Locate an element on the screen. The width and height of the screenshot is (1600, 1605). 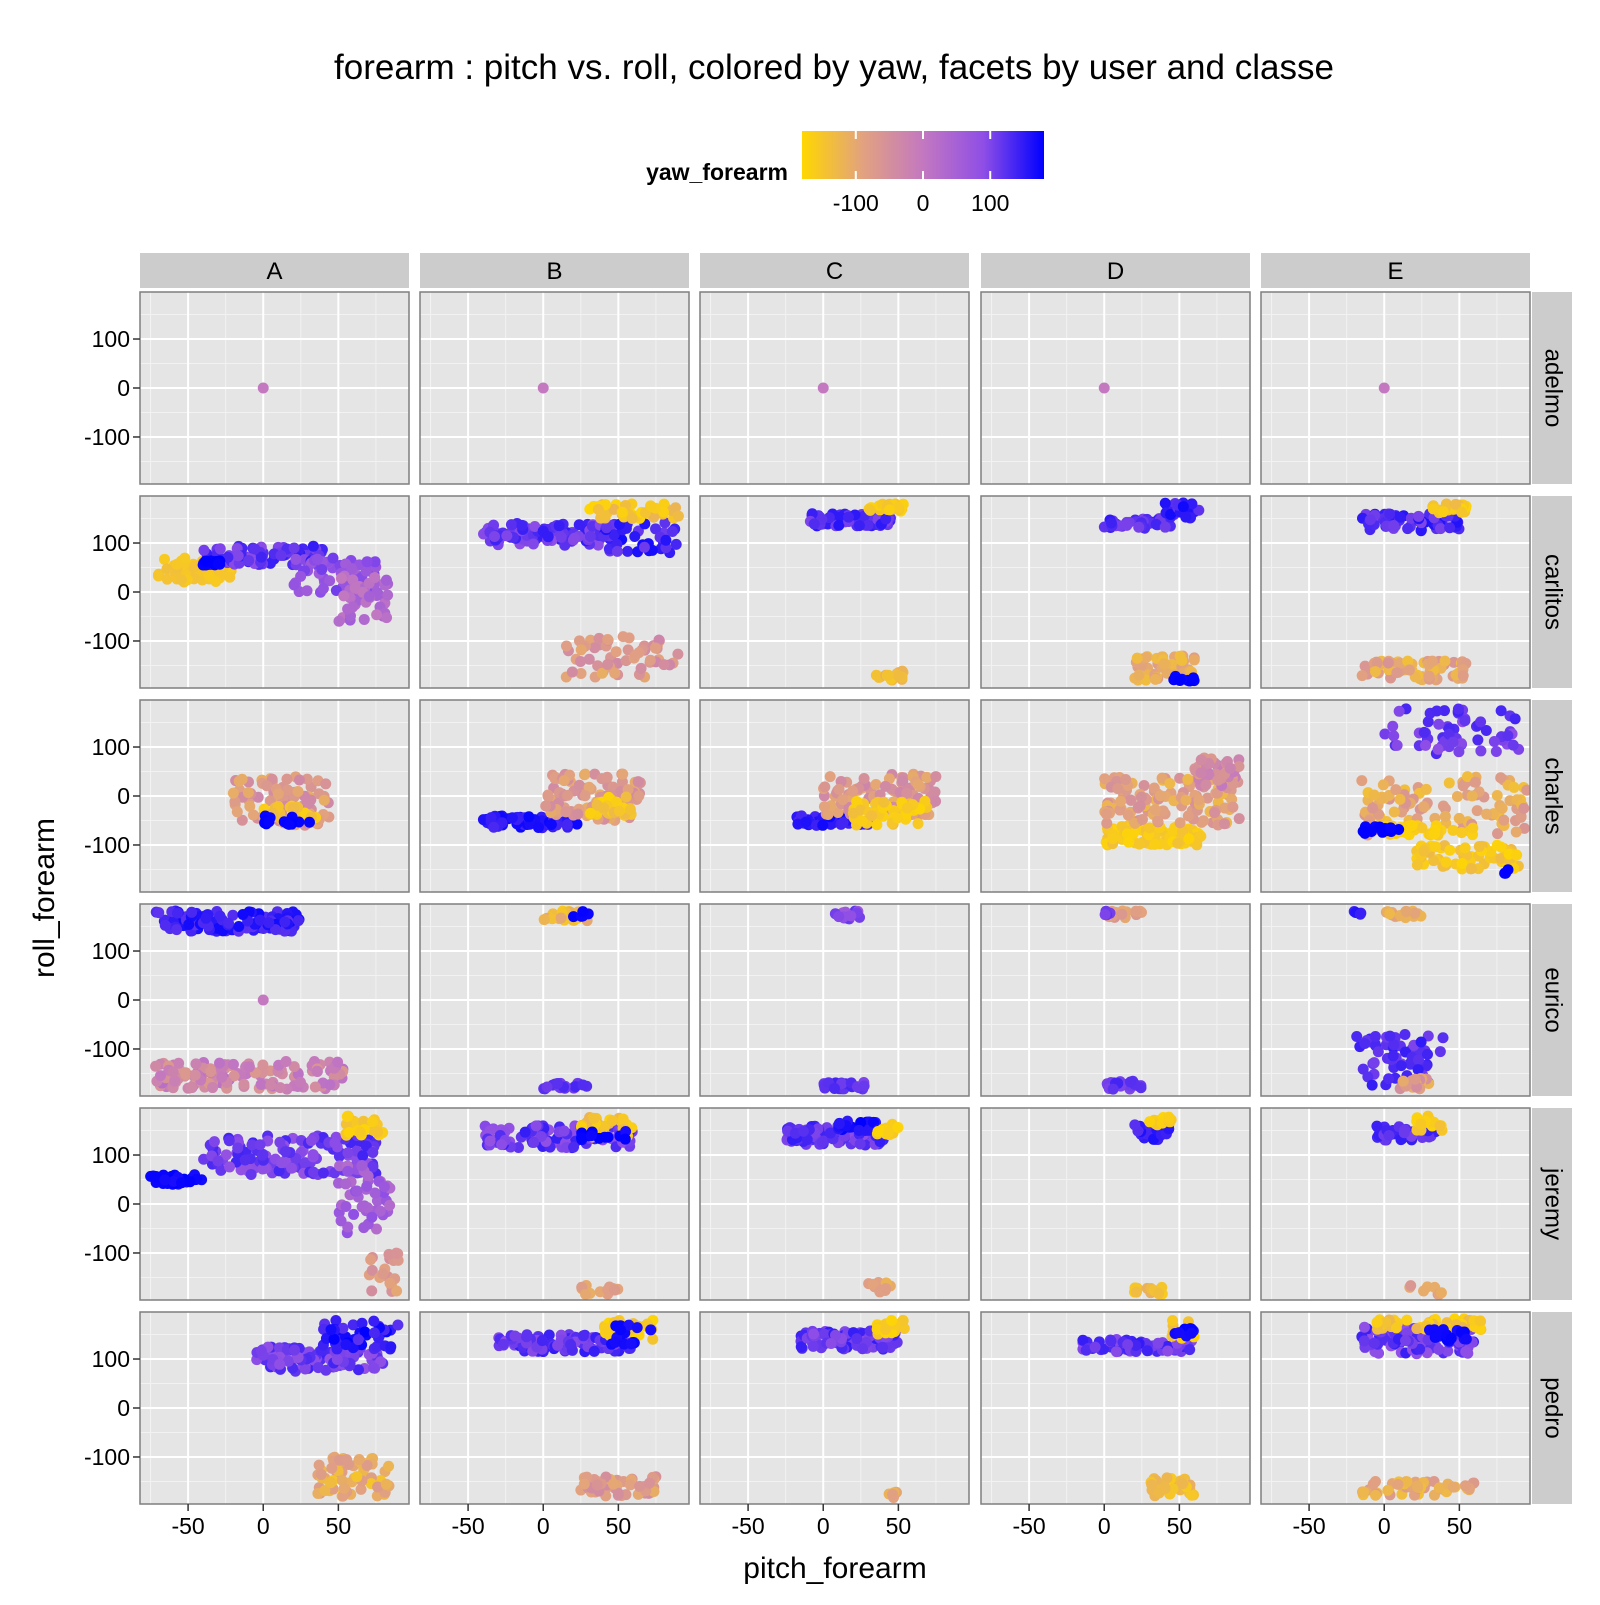
facet-strip-row is located at coordinates (1552, 1000).